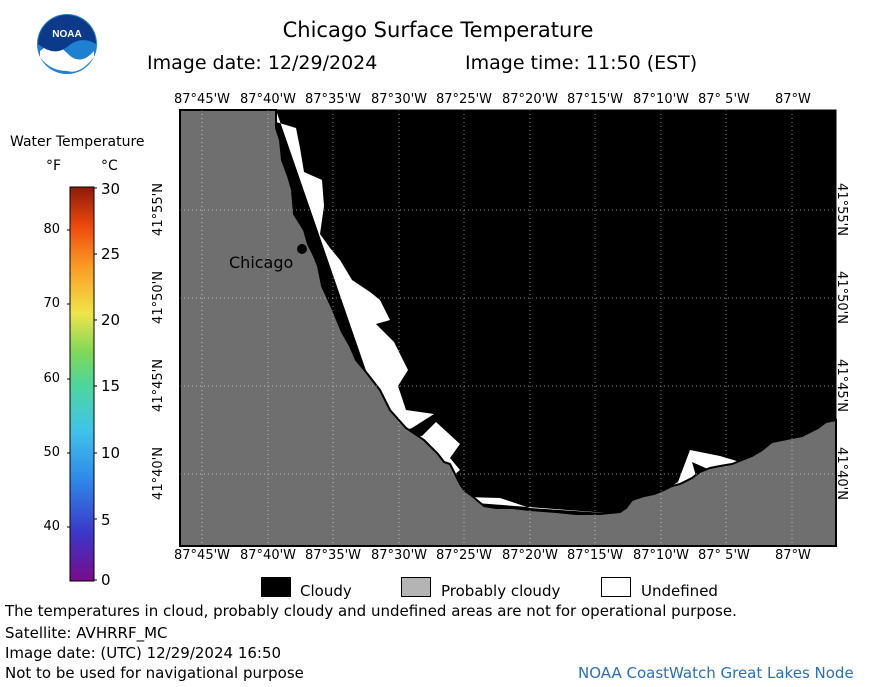 The image size is (876, 687). Describe the element at coordinates (202, 555) in the screenshot. I see `lon-label-bottom: 87°45'W` at that location.